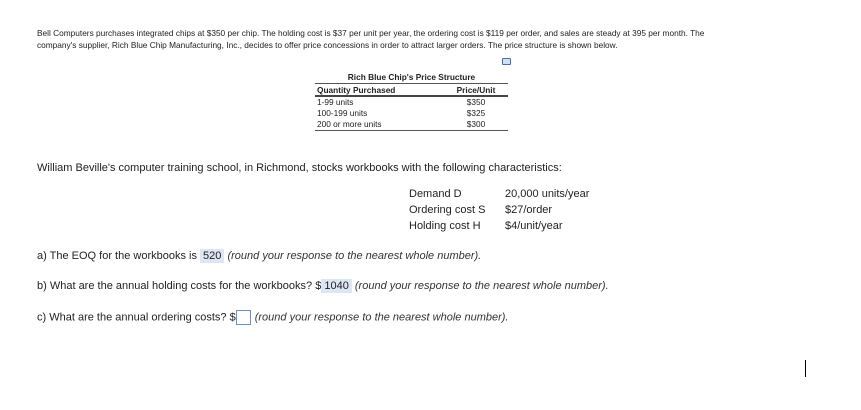 Image resolution: width=861 pixels, height=410 pixels. I want to click on cell: $350, so click(476, 102).